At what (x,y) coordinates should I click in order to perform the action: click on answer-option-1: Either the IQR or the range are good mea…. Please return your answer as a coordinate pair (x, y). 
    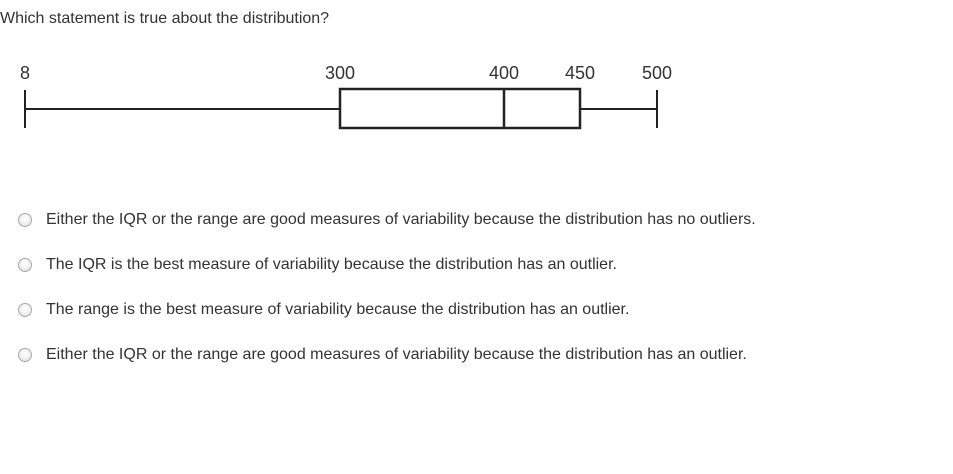
    Looking at the image, I should click on (387, 220).